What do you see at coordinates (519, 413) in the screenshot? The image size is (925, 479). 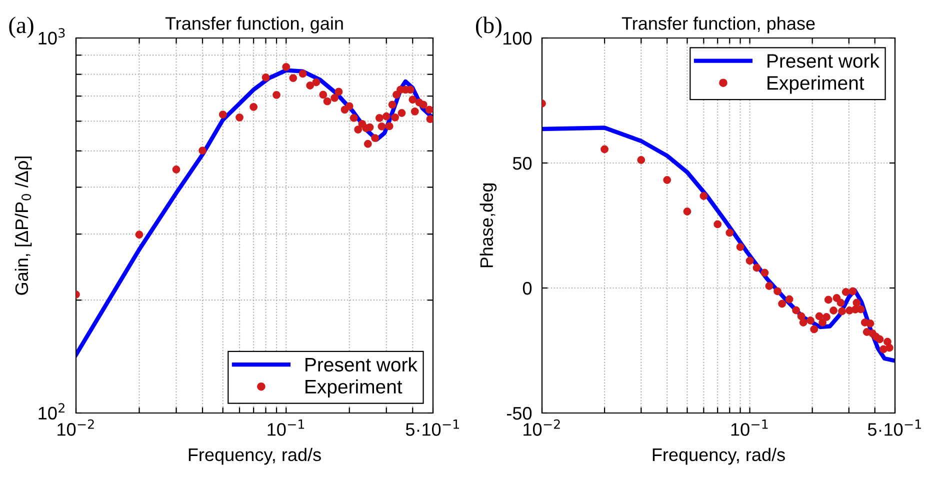 I see `y-tick-label: -50` at bounding box center [519, 413].